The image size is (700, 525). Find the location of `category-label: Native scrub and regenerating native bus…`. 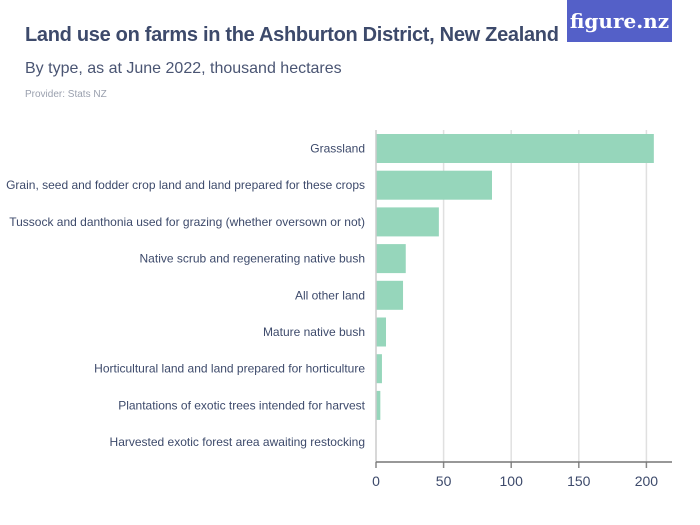

category-label: Native scrub and regenerating native bus… is located at coordinates (252, 259).